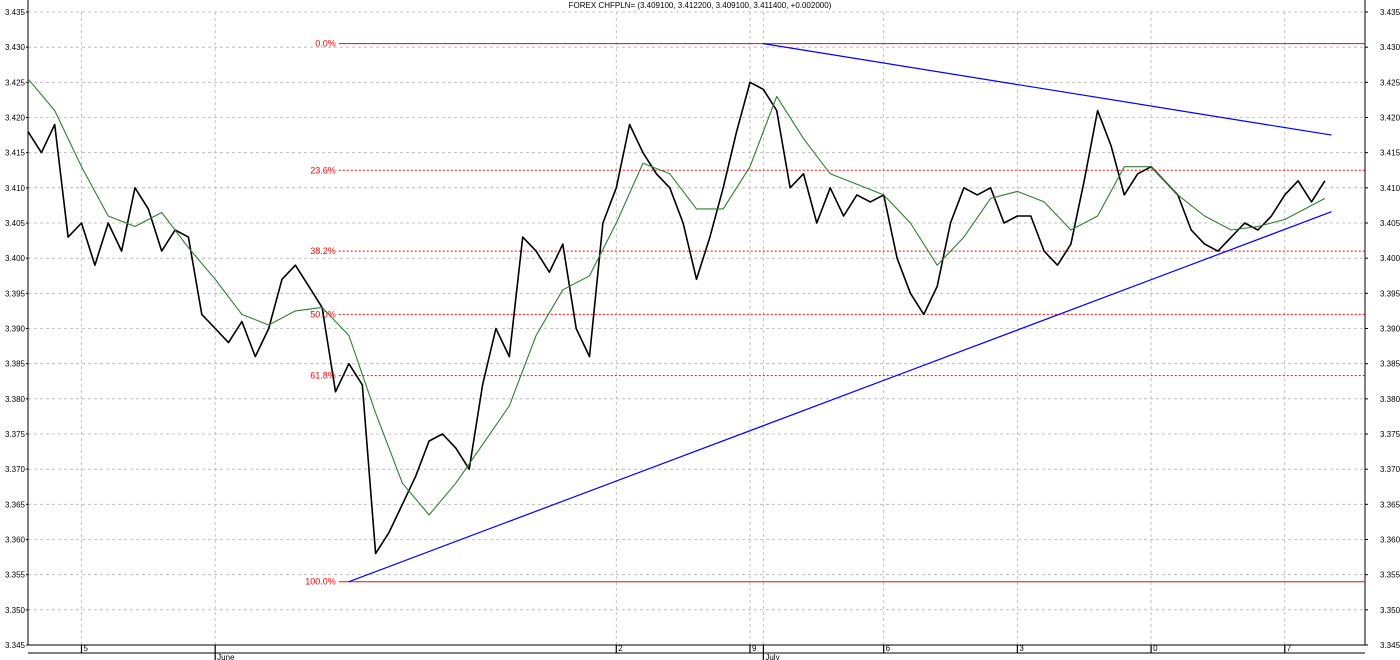  I want to click on y-tick-label-right: 3.390, so click(1390, 329).